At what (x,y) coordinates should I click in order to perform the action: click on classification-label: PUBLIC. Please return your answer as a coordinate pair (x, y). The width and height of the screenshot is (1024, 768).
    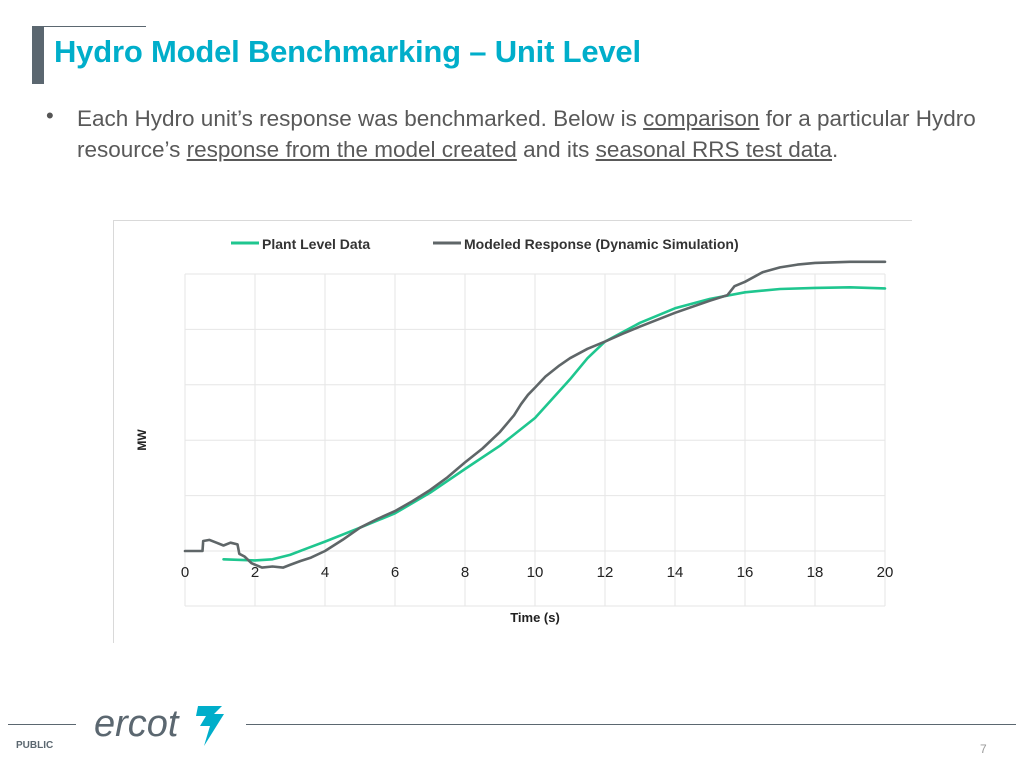
    Looking at the image, I should click on (35, 745).